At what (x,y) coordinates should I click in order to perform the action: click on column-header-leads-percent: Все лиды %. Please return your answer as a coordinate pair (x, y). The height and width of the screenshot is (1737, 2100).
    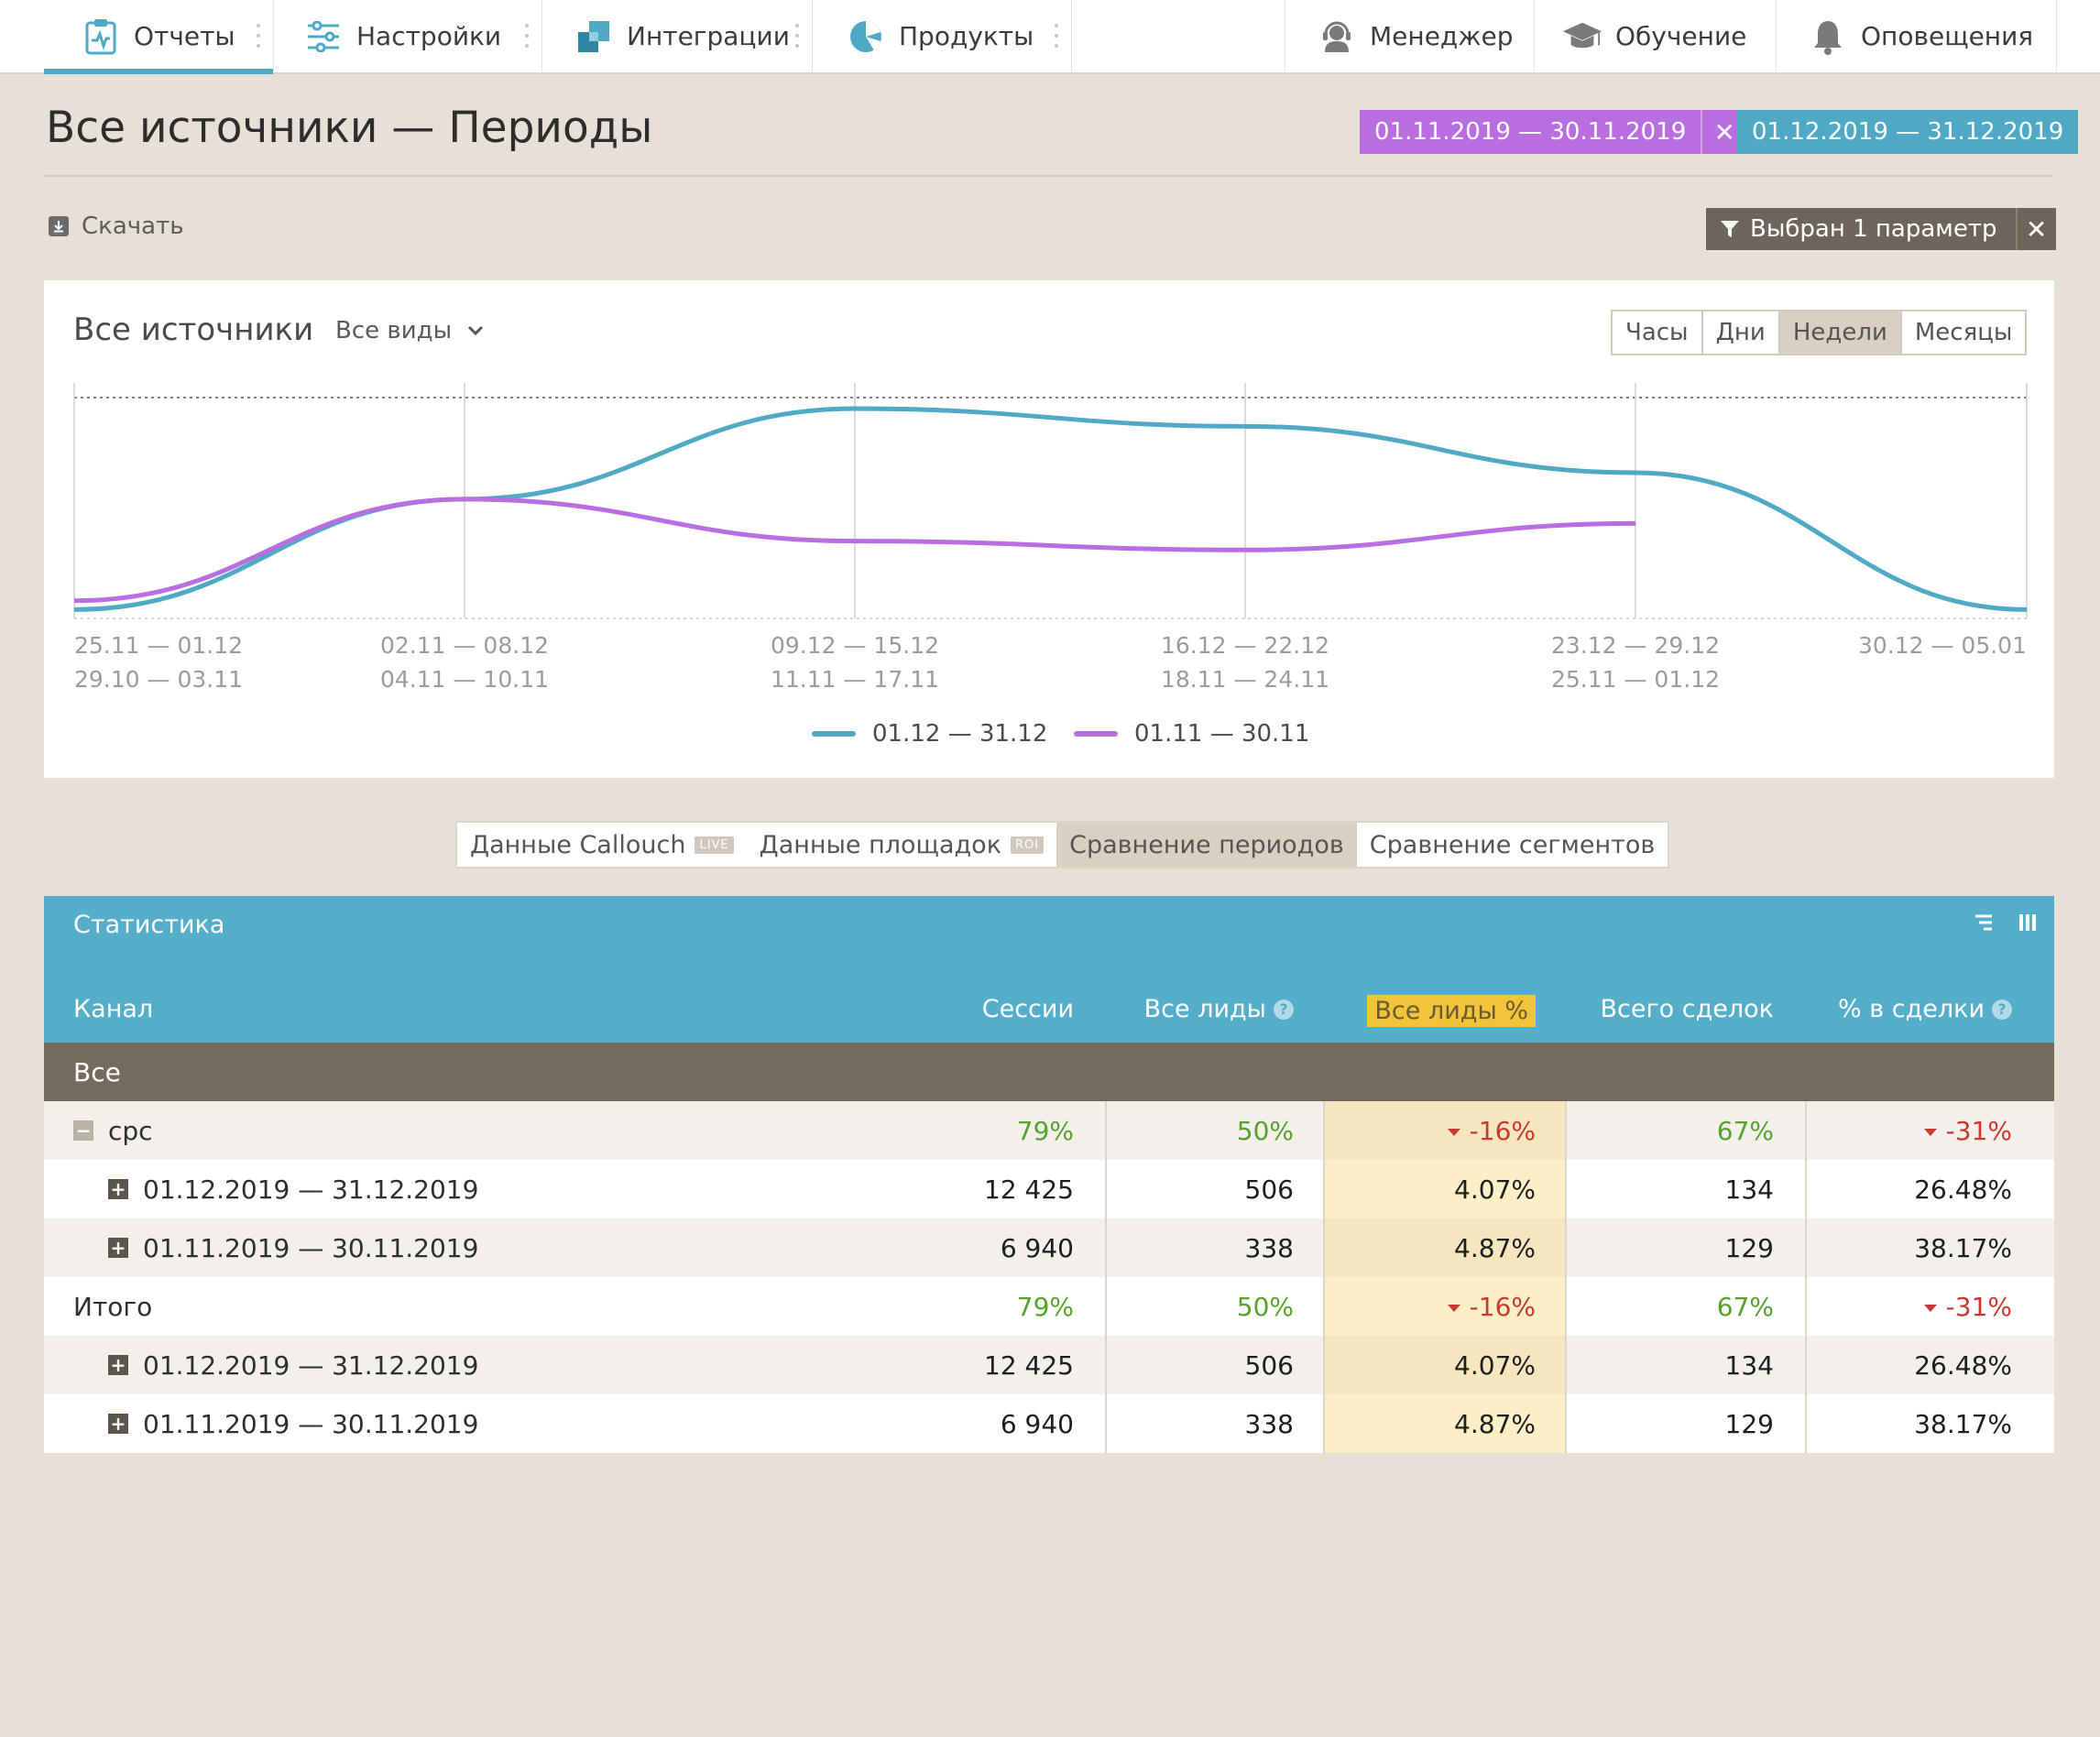
    Looking at the image, I should click on (1451, 1011).